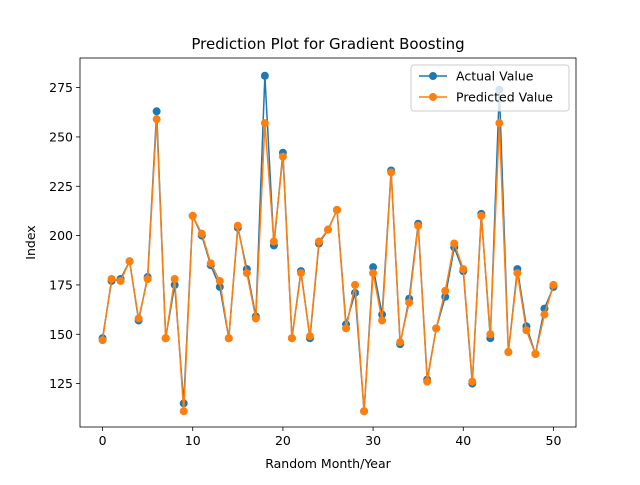  I want to click on y-tick-label: 200, so click(61, 235).